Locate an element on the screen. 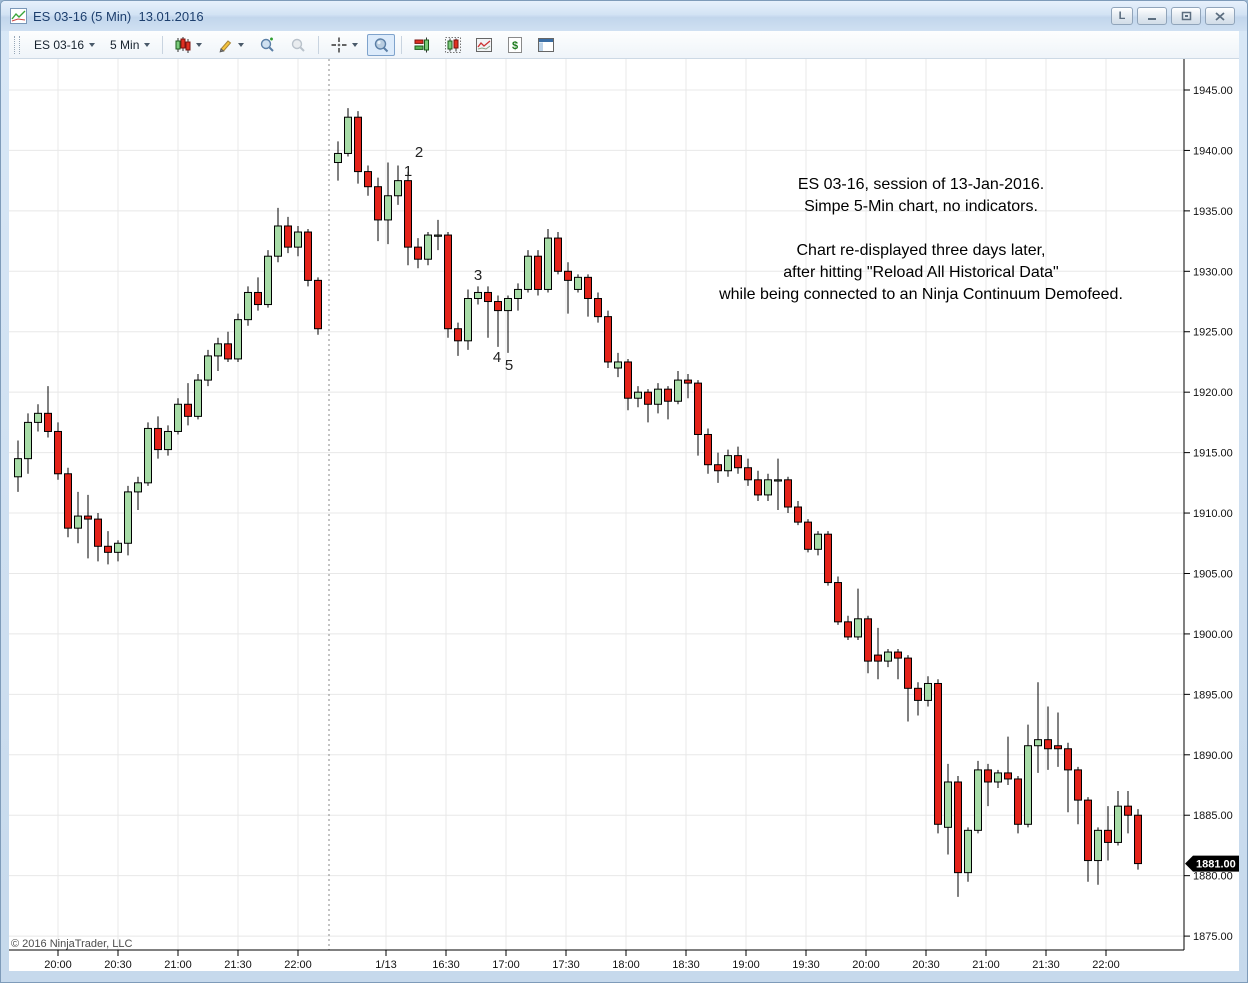 This screenshot has height=983, width=1248. zoom-out-button is located at coordinates (298, 45).